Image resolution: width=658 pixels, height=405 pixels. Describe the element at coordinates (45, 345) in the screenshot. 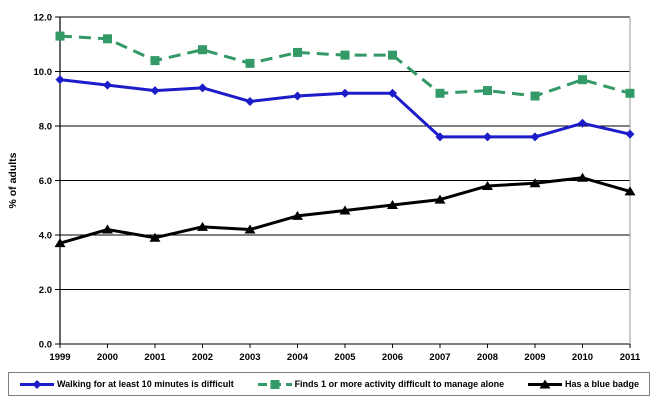

I see `y-tick-label: 0.0` at that location.